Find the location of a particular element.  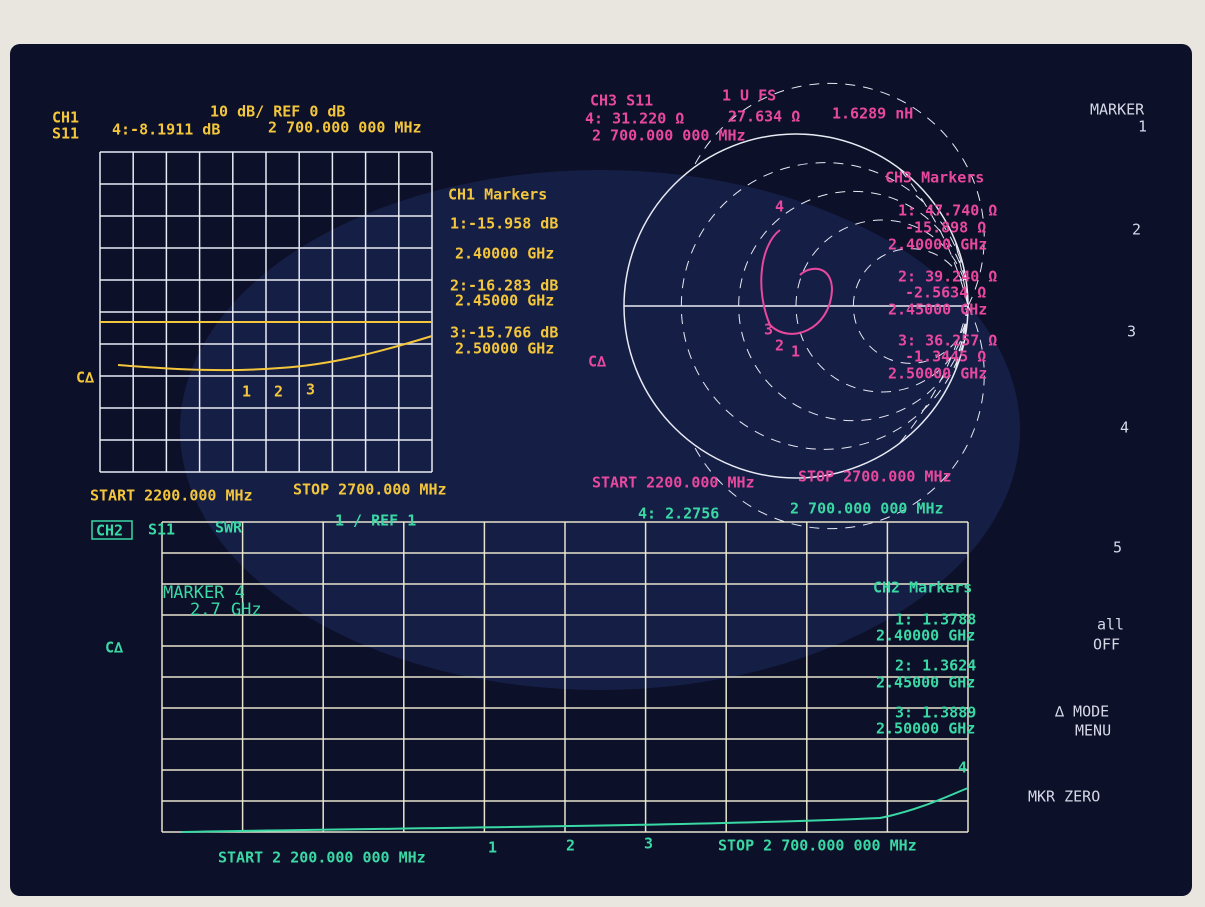

marker-value: 3: 1.3889 is located at coordinates (935, 713).